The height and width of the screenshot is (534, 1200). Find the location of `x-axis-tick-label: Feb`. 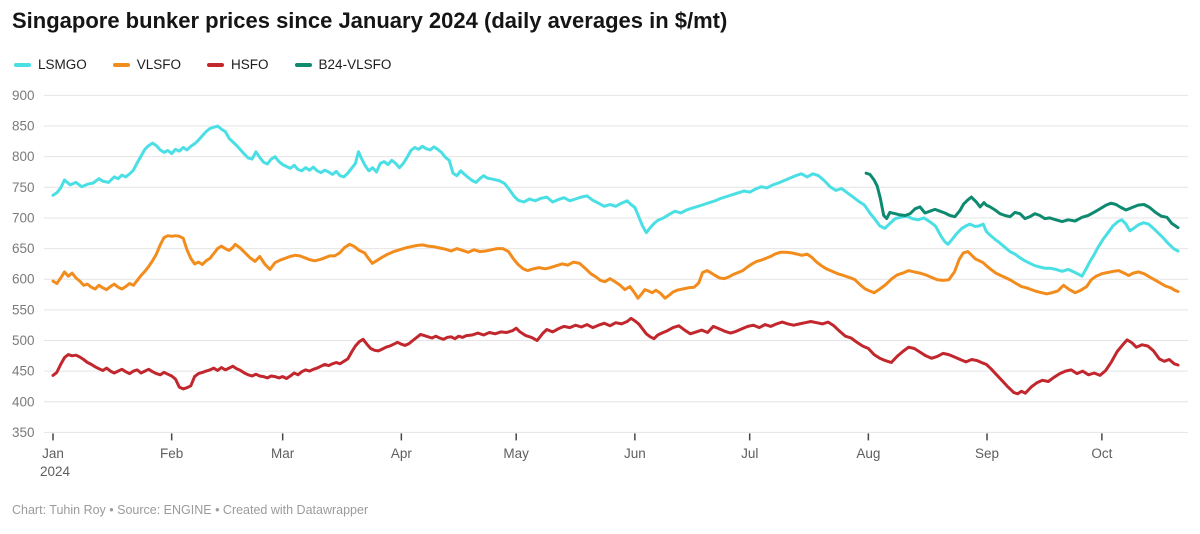

x-axis-tick-label: Feb is located at coordinates (171, 453).